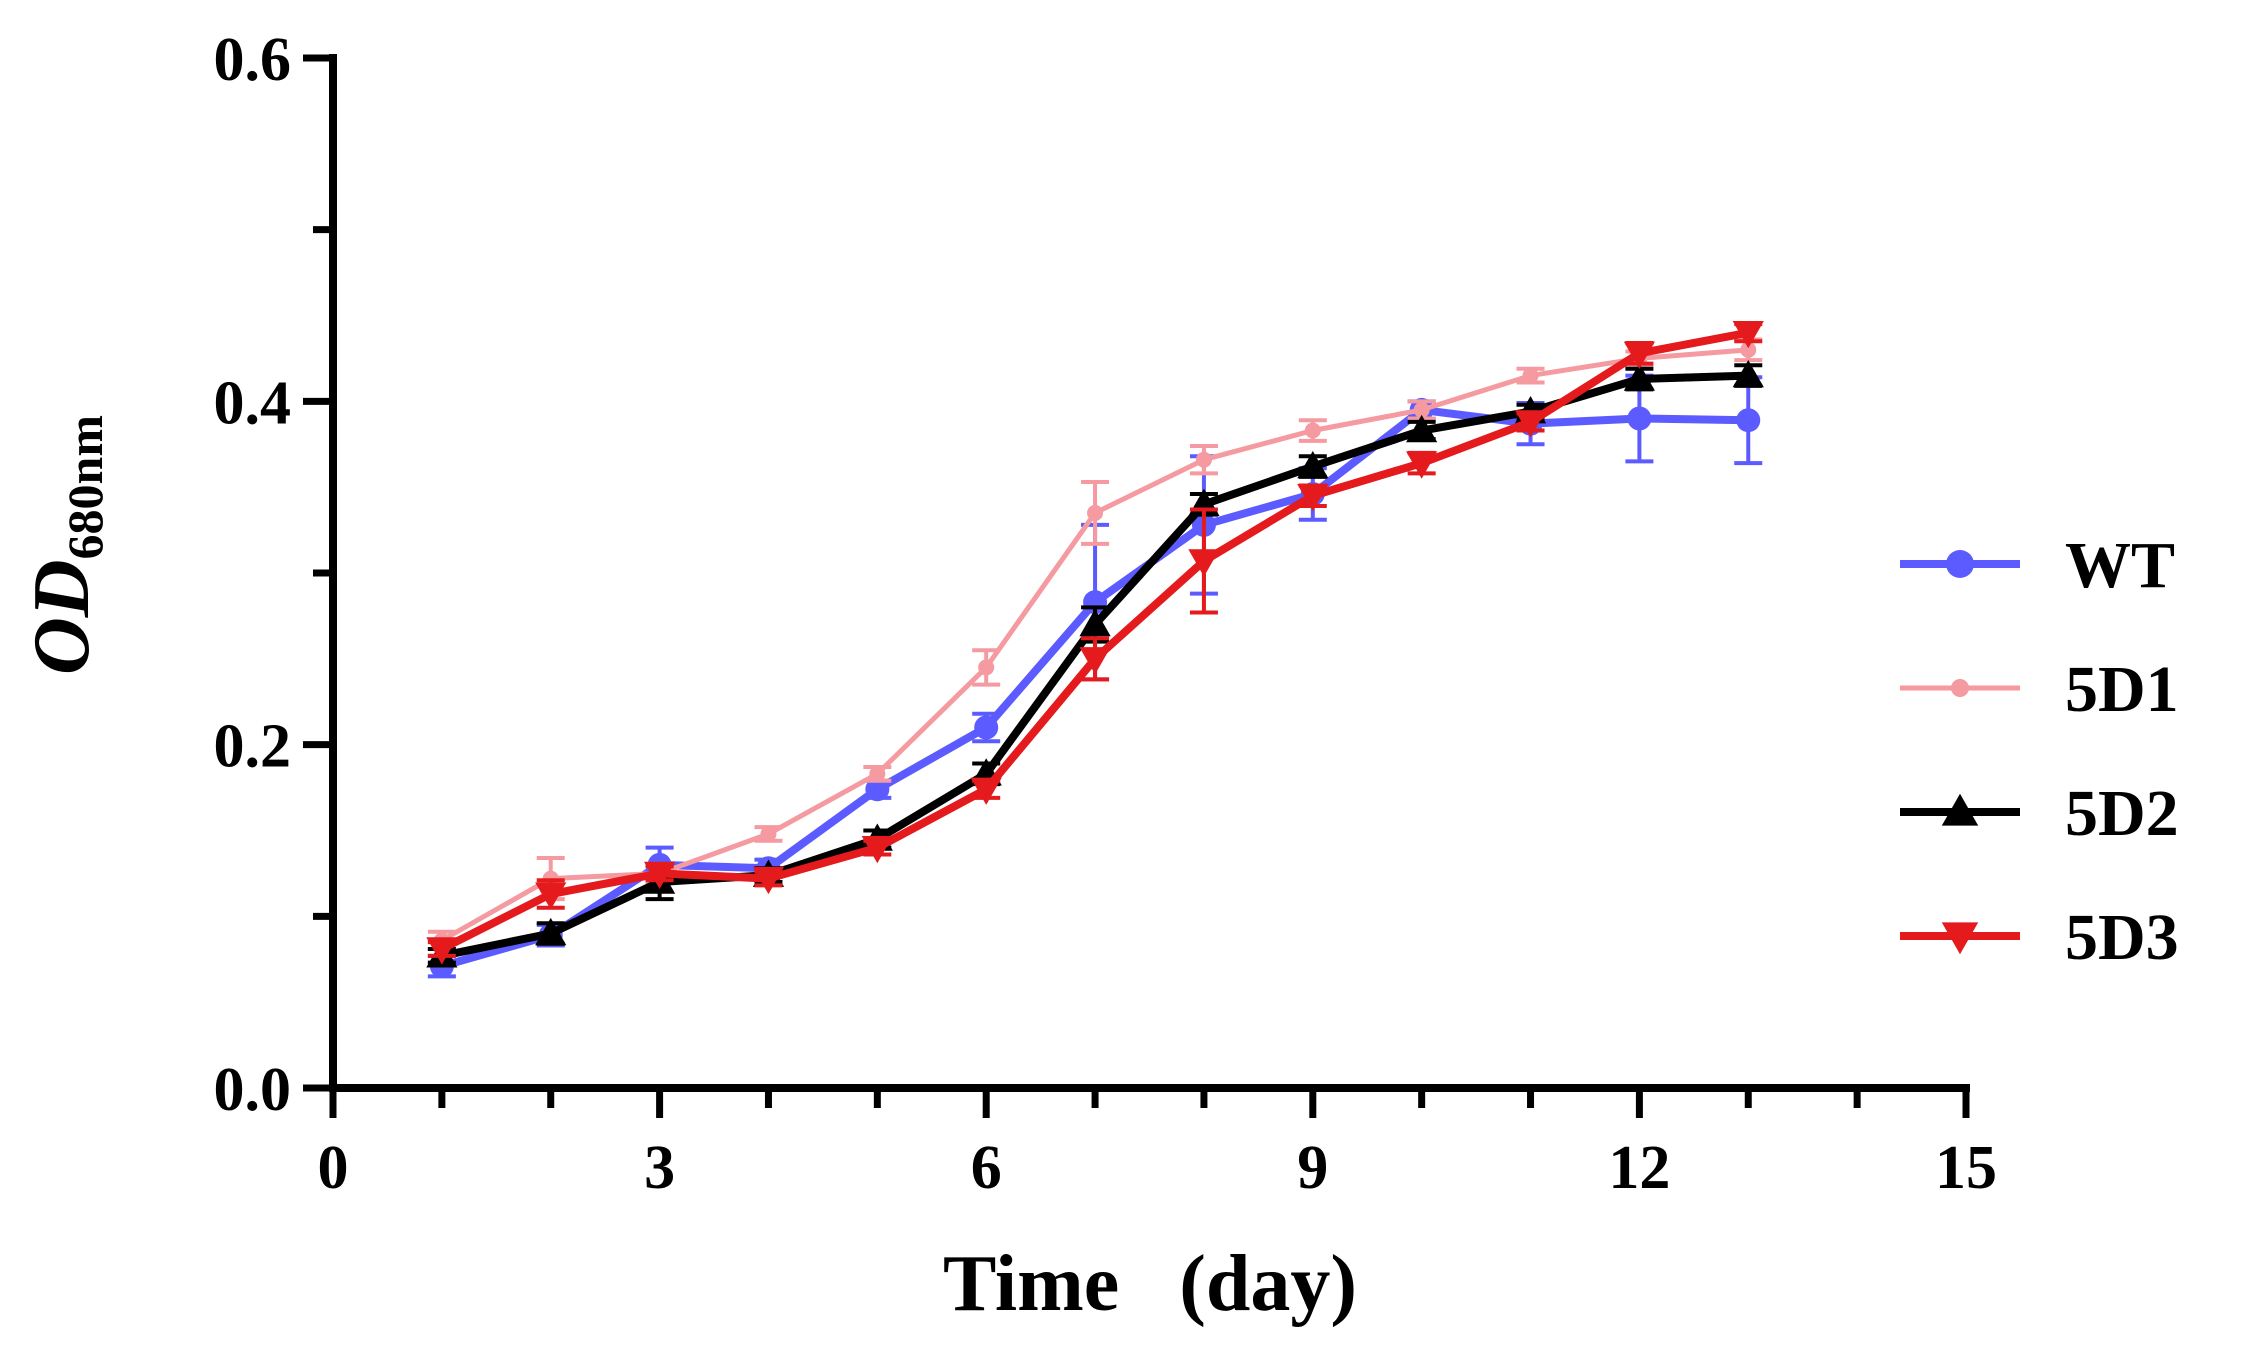 The image size is (2263, 1357). What do you see at coordinates (1966, 1168) in the screenshot?
I see `x-tick-label: 15` at bounding box center [1966, 1168].